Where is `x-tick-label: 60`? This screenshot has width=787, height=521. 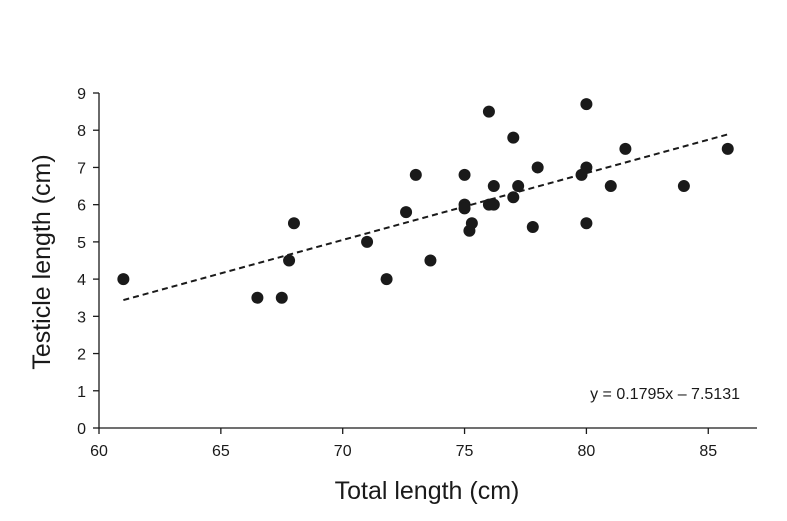
x-tick-label: 60 is located at coordinates (99, 451).